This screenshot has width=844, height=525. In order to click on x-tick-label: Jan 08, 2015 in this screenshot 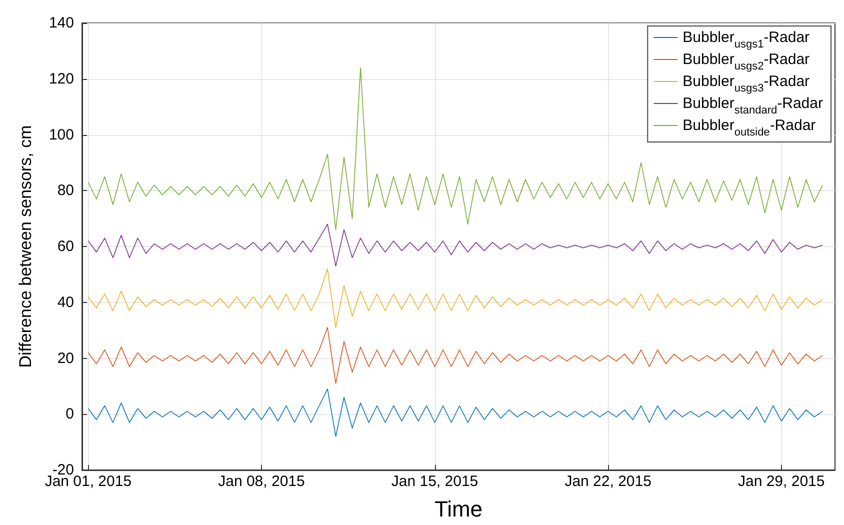, I will do `click(261, 481)`.